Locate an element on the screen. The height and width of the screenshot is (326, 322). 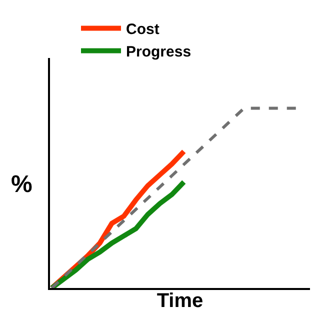
legend-label: Progress is located at coordinates (159, 52).